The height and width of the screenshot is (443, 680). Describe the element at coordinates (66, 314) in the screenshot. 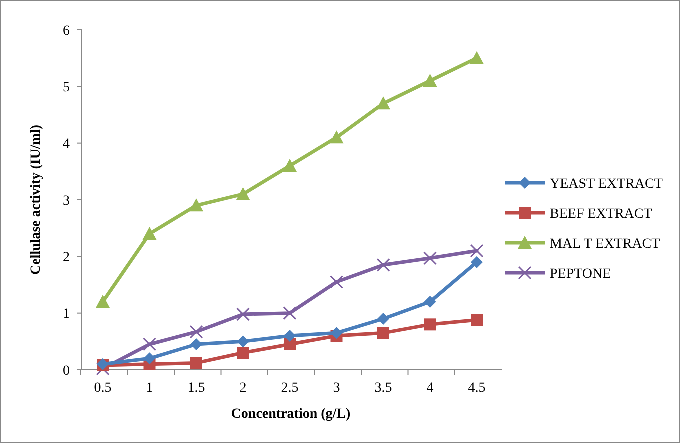

I see `y-tick-label: 1` at that location.